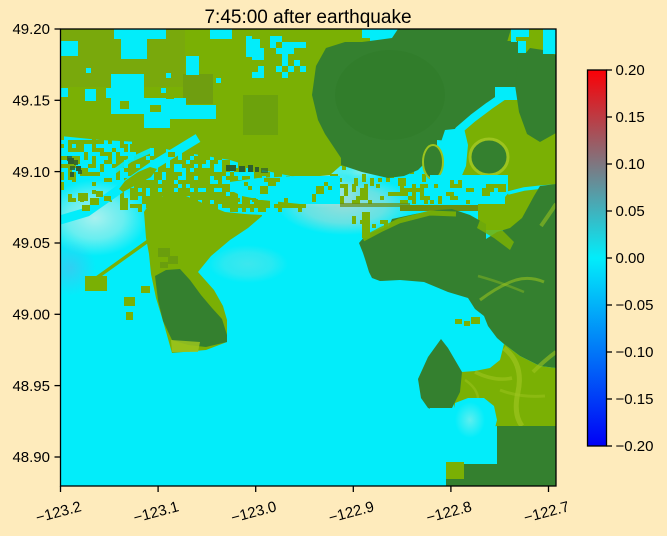 Image resolution: width=667 pixels, height=536 pixels. What do you see at coordinates (630, 117) in the screenshot?
I see `svg-text: 0.15` at bounding box center [630, 117].